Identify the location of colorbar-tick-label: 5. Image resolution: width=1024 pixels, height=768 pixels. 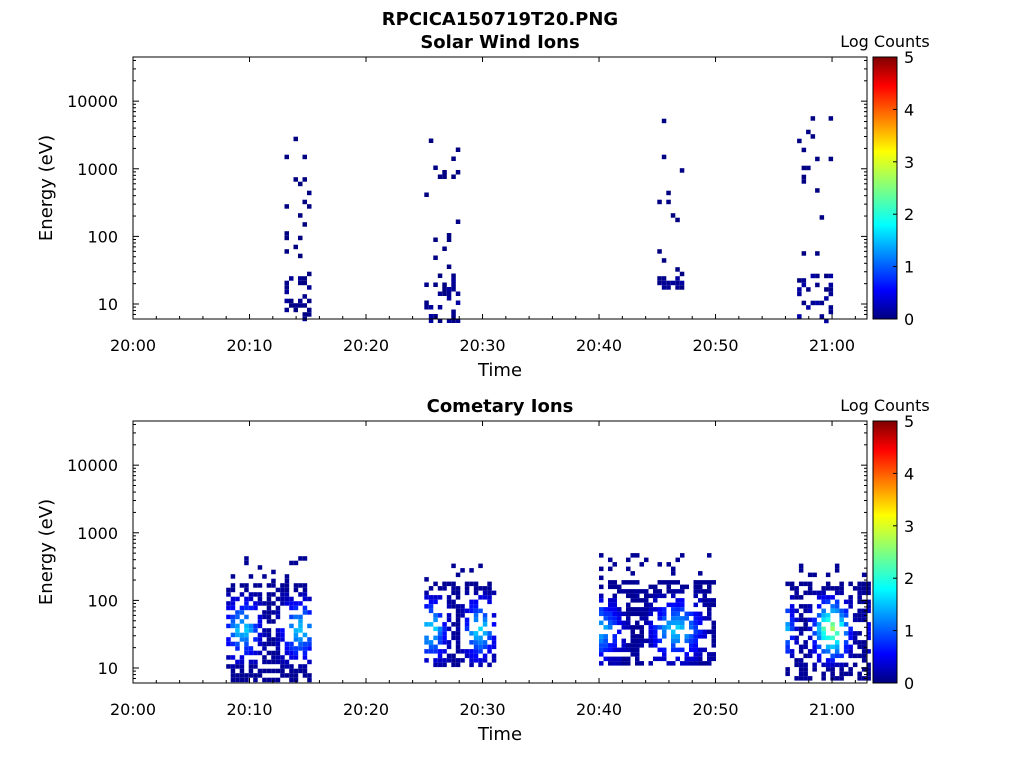
(909, 57).